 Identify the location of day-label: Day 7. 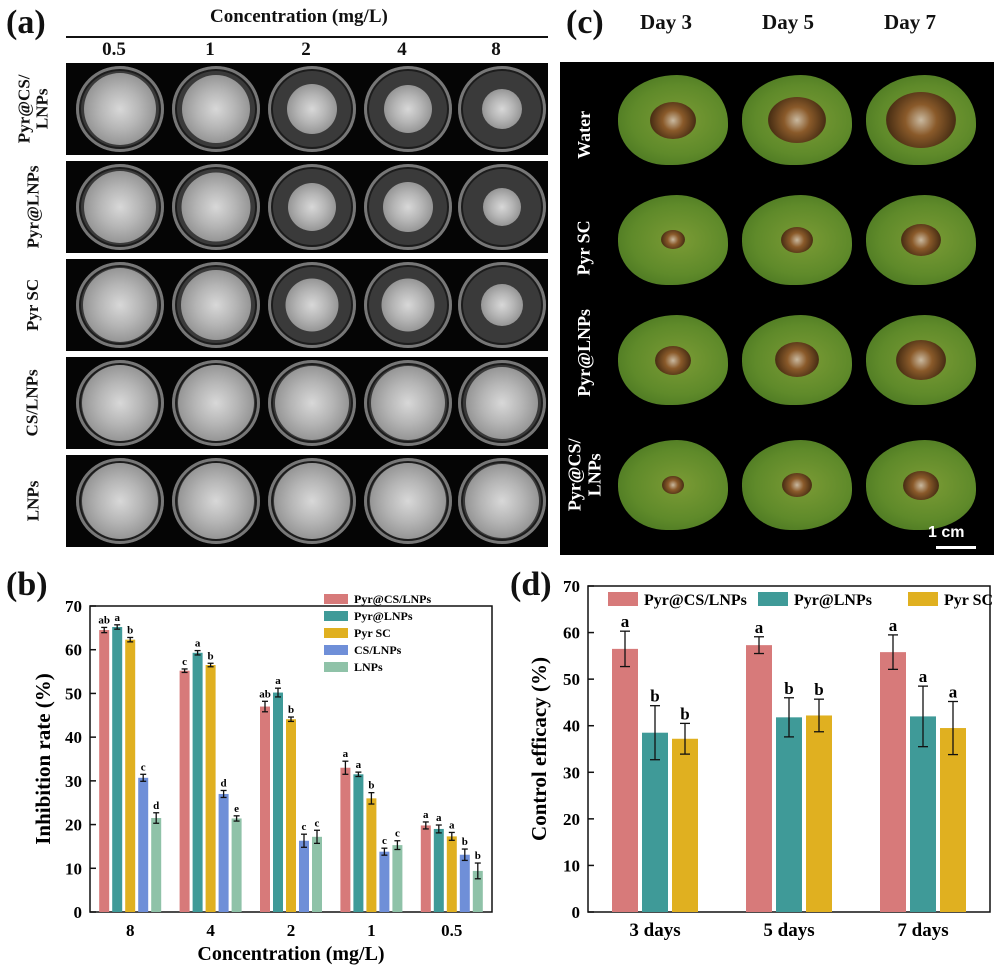
(910, 22).